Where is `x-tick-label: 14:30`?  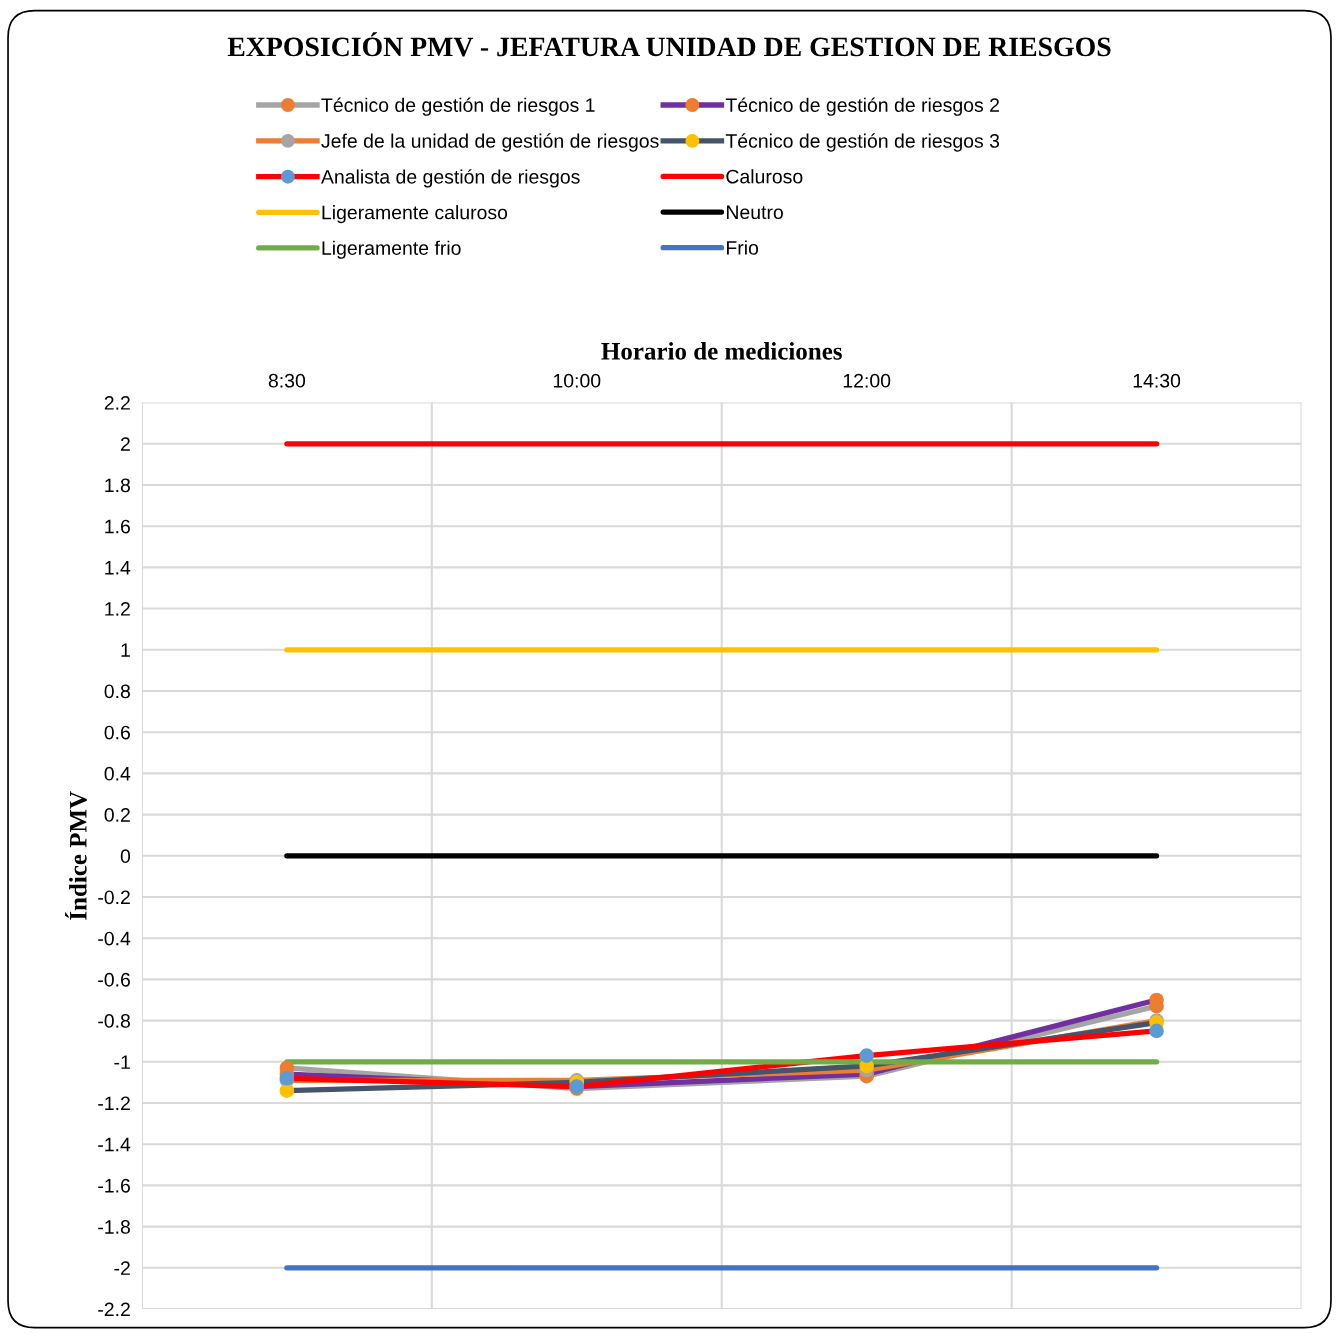 x-tick-label: 14:30 is located at coordinates (1157, 380).